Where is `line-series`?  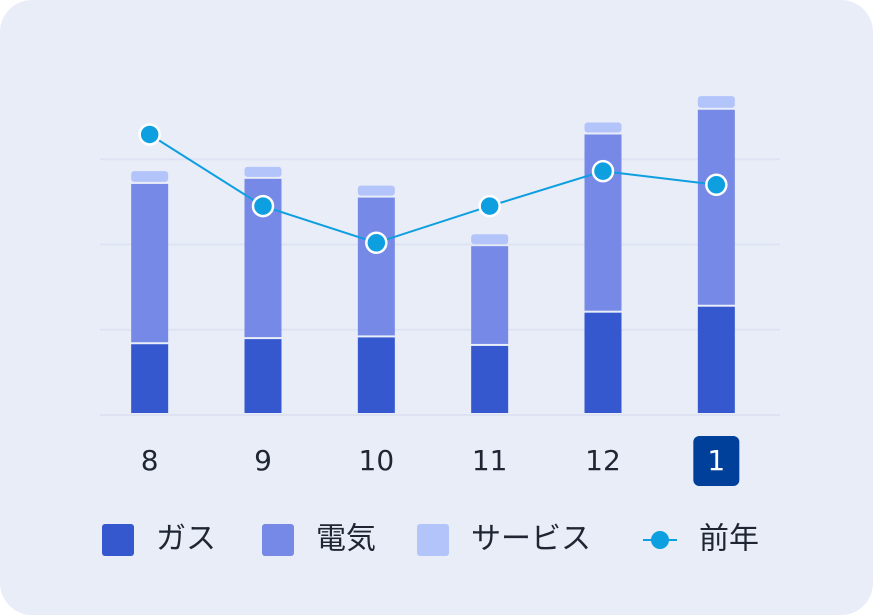 line-series is located at coordinates (433, 188).